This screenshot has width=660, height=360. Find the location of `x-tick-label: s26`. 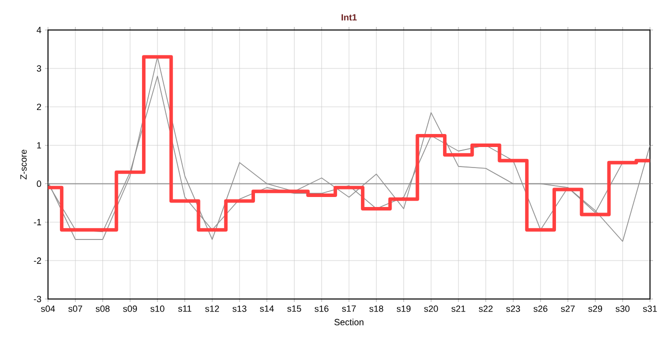

x-tick-label: s26 is located at coordinates (541, 309).